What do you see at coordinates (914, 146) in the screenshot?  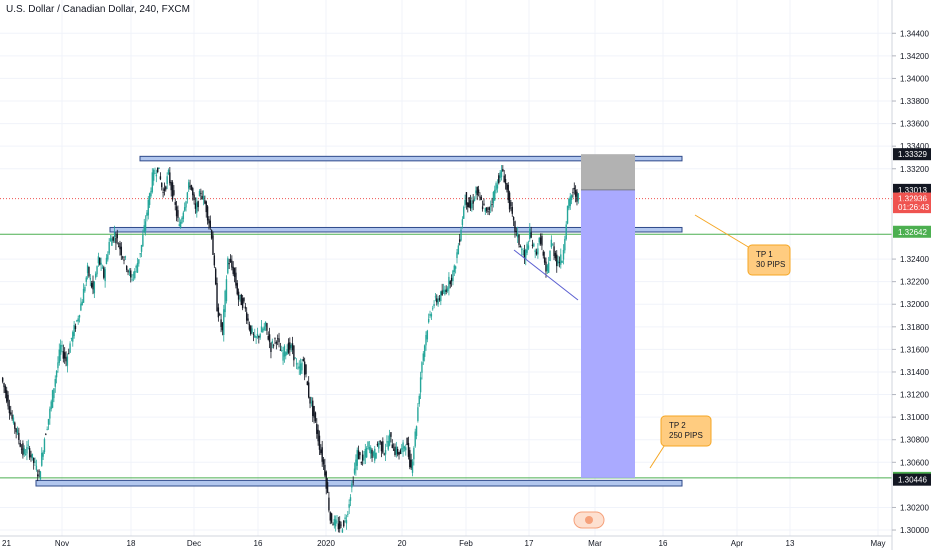 I see `price-tick-label: 1.33400` at bounding box center [914, 146].